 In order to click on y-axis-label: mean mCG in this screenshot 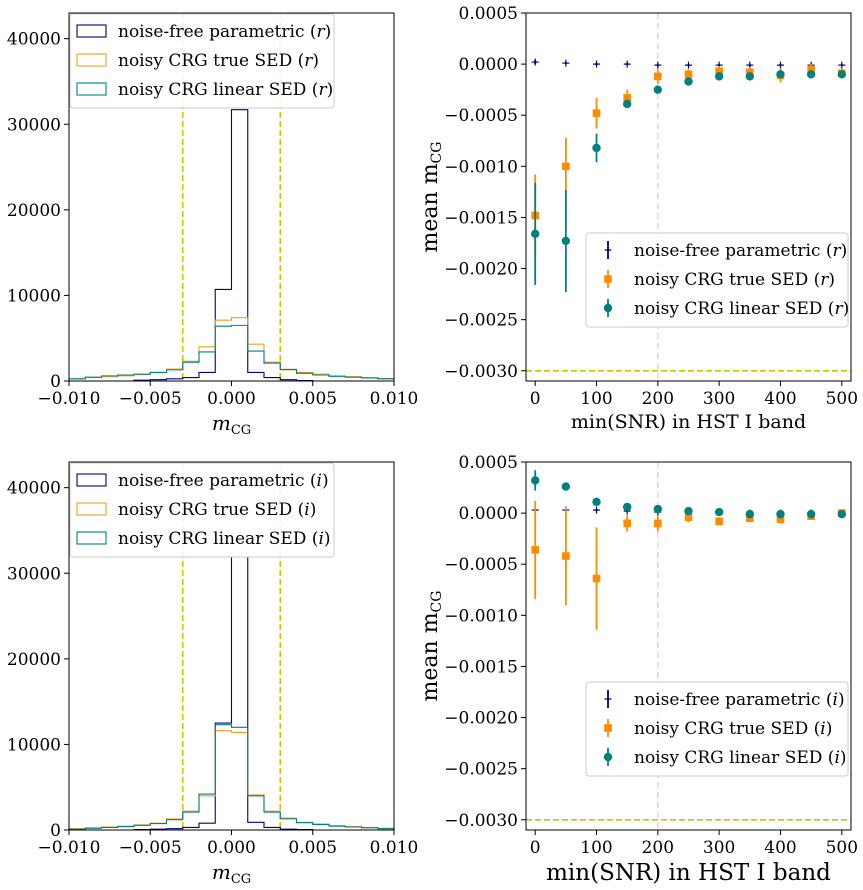, I will do `click(431, 646)`.